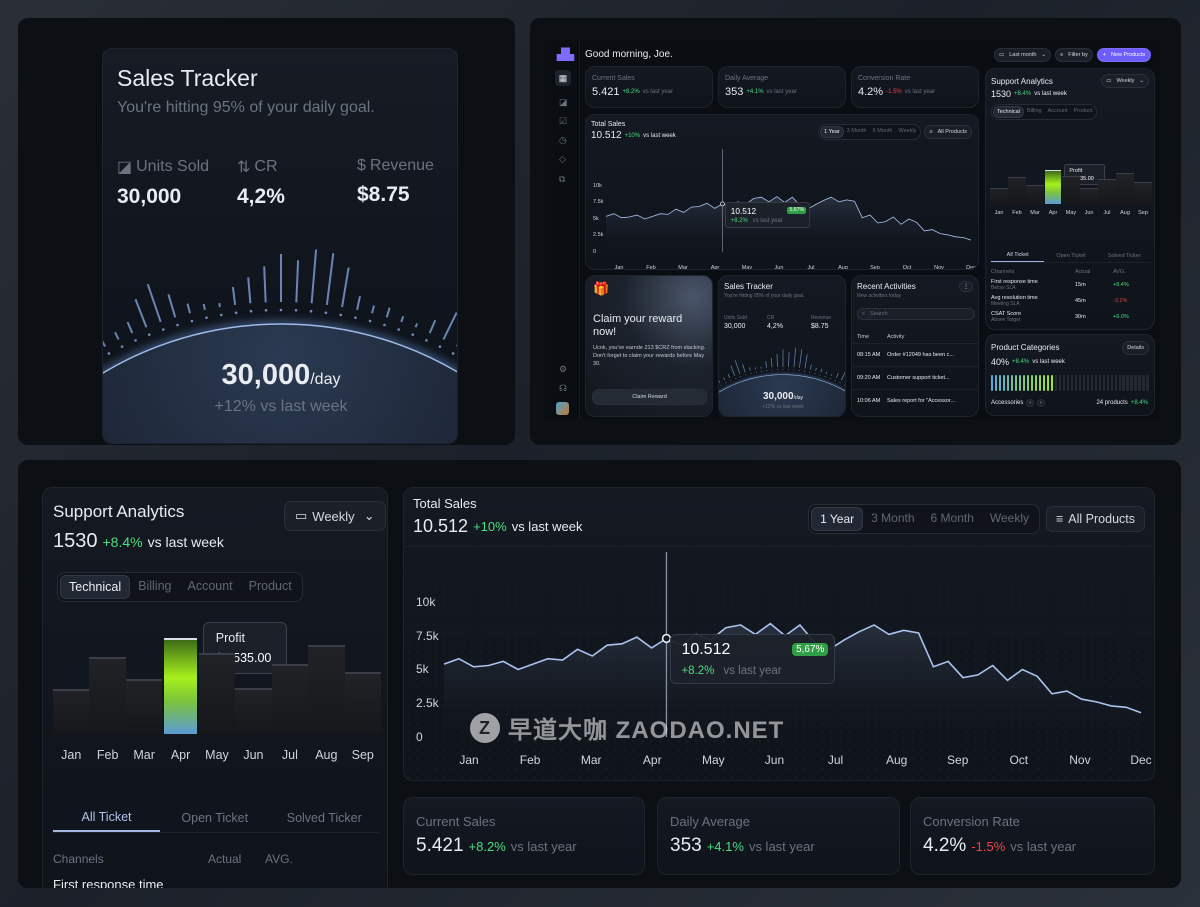 This screenshot has height=907, width=1200. I want to click on next-category-button: ›, so click(1041, 403).